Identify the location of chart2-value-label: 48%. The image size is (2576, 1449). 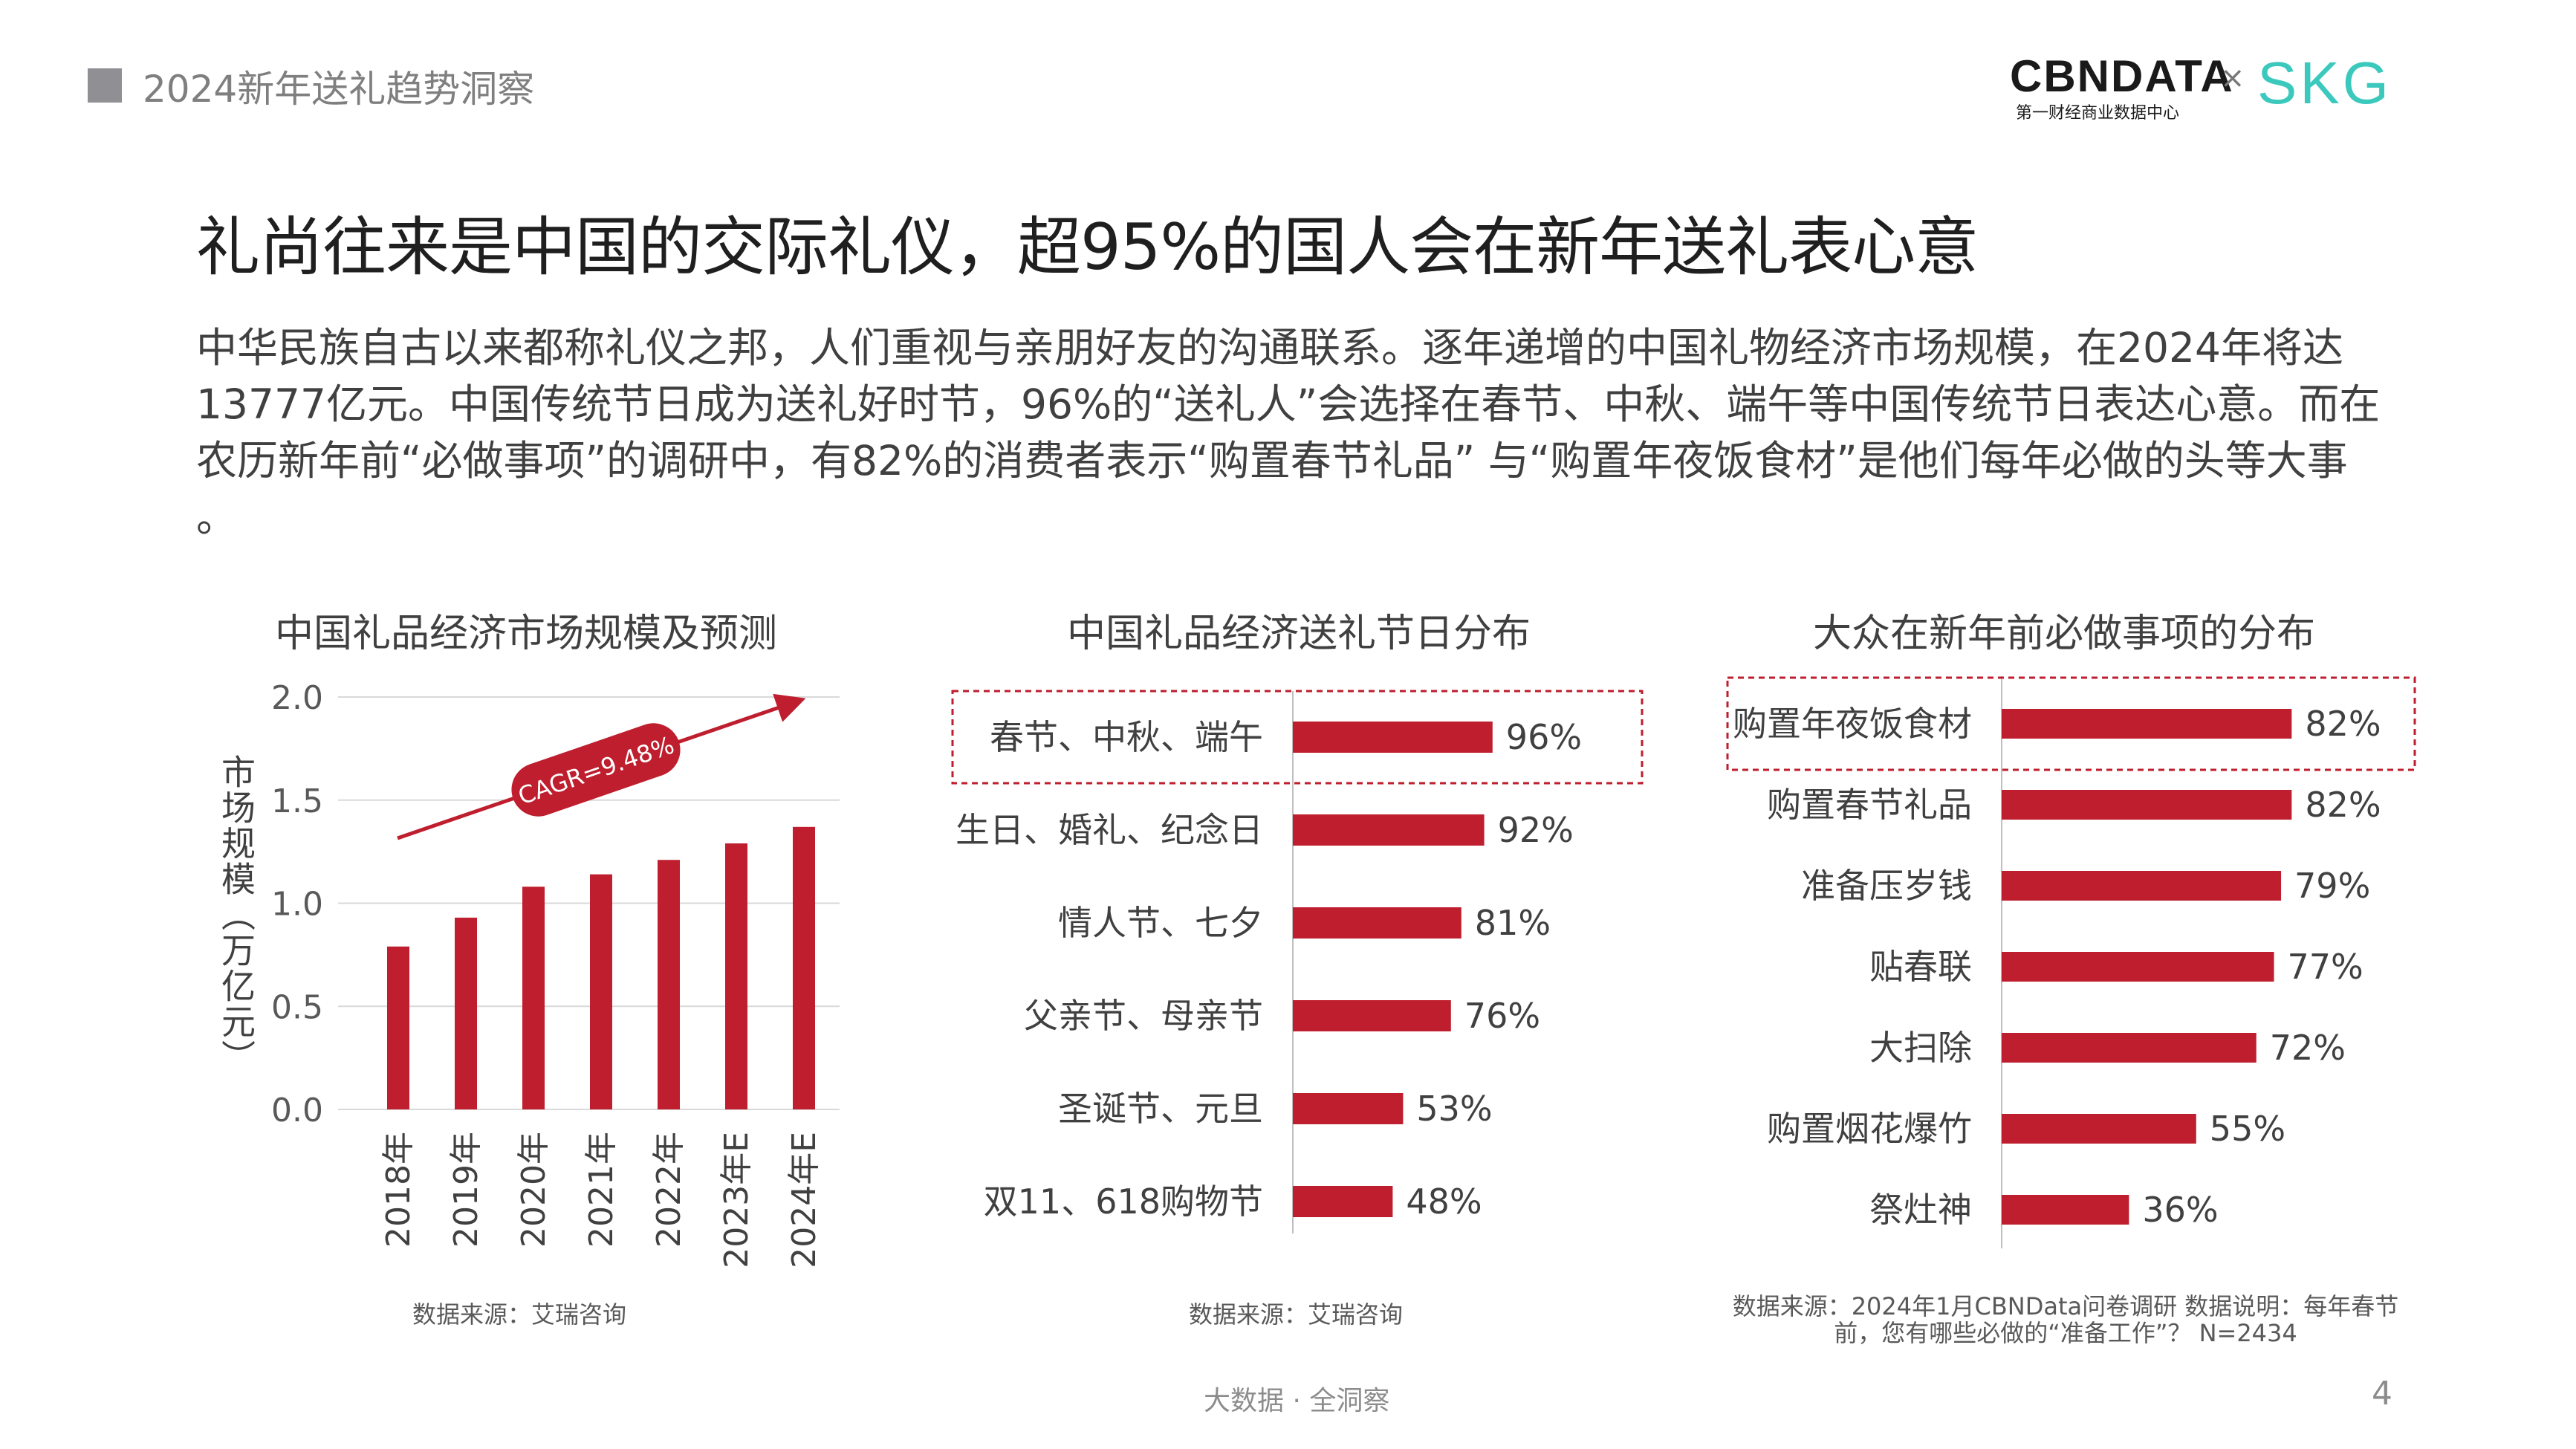
(1444, 1201).